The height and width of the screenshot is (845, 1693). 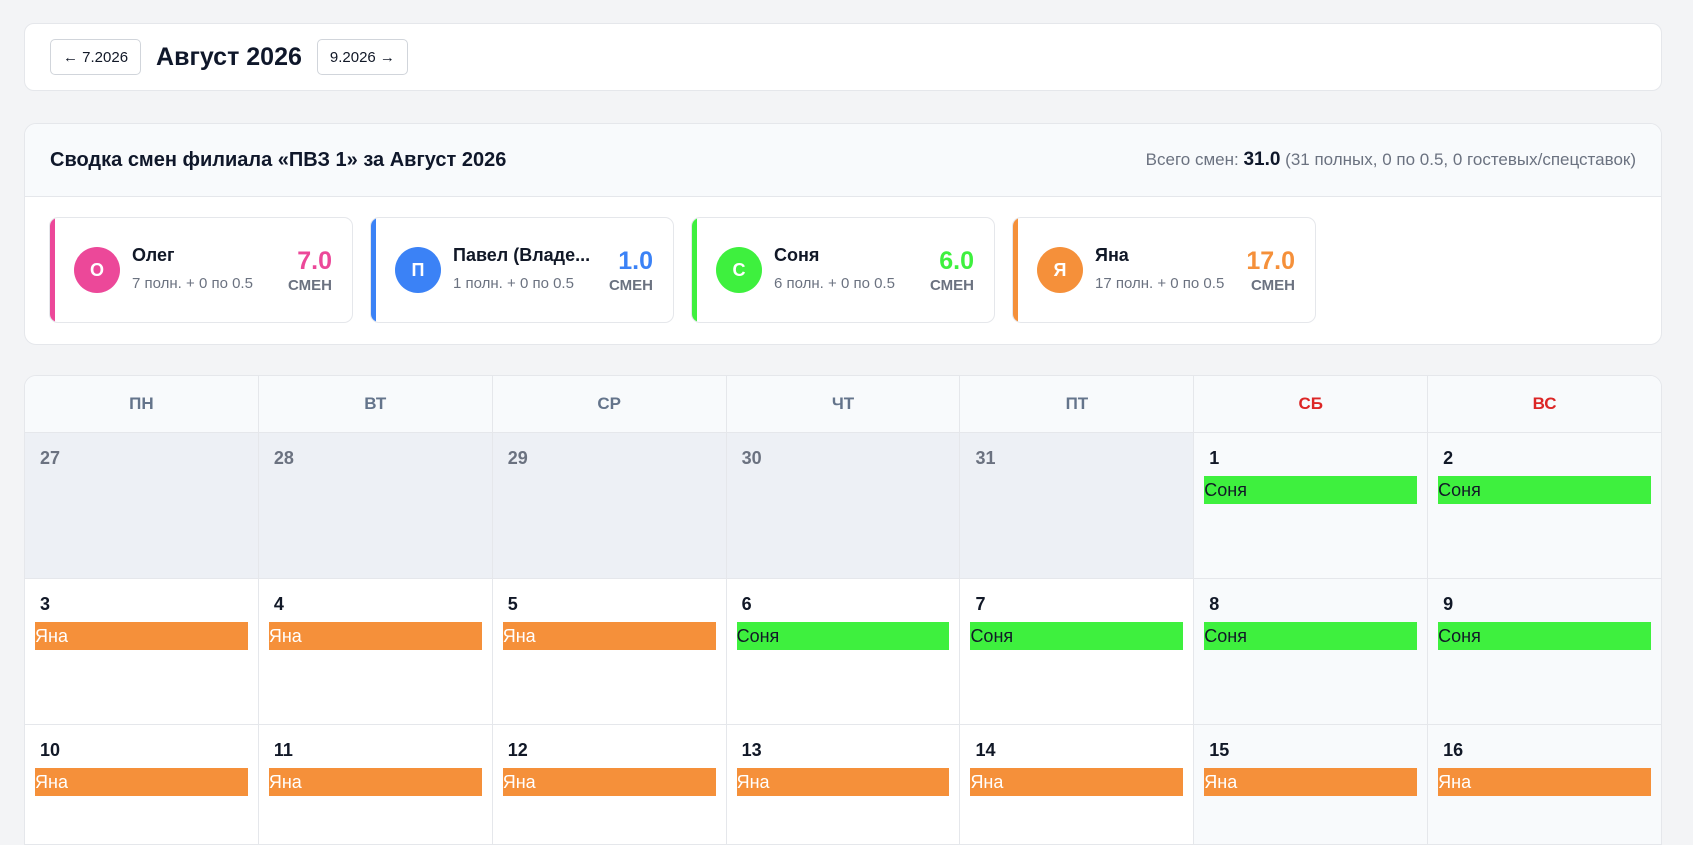 What do you see at coordinates (50, 750) in the screenshot?
I see `day-number: 10` at bounding box center [50, 750].